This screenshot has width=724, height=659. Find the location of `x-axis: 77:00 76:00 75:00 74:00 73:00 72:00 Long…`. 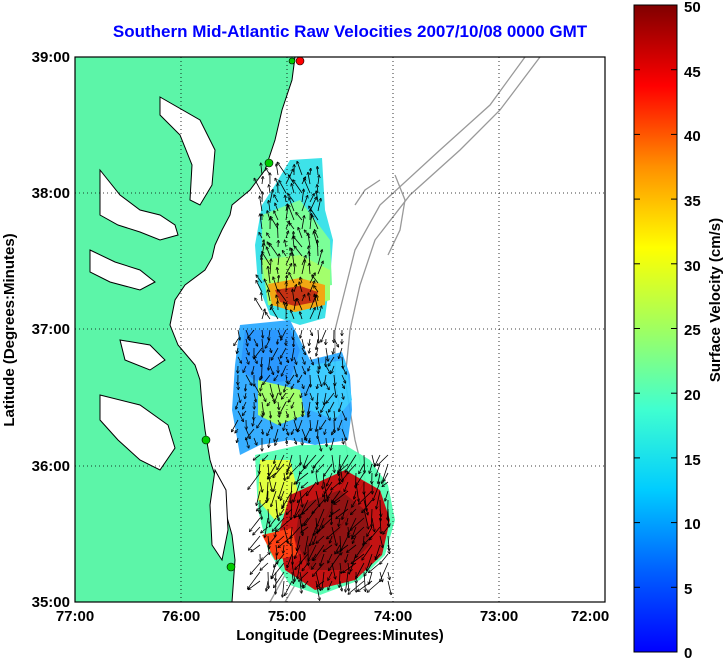

x-axis: 77:00 76:00 75:00 74:00 73:00 72:00 Long… is located at coordinates (332, 626).